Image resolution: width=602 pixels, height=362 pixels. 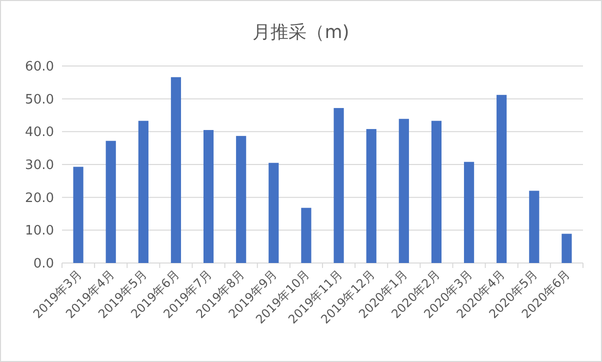 I want to click on y-tick-label: 10.0, so click(x=39, y=231).